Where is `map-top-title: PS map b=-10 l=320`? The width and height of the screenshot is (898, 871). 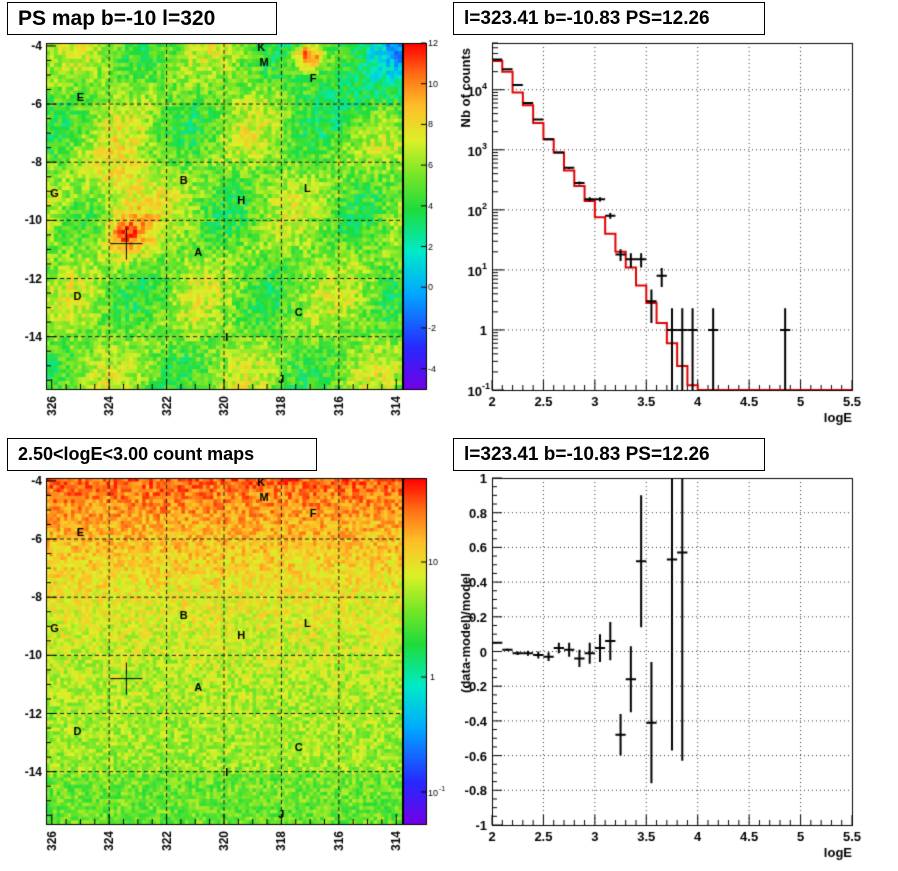
map-top-title: PS map b=-10 l=320 is located at coordinates (142, 18).